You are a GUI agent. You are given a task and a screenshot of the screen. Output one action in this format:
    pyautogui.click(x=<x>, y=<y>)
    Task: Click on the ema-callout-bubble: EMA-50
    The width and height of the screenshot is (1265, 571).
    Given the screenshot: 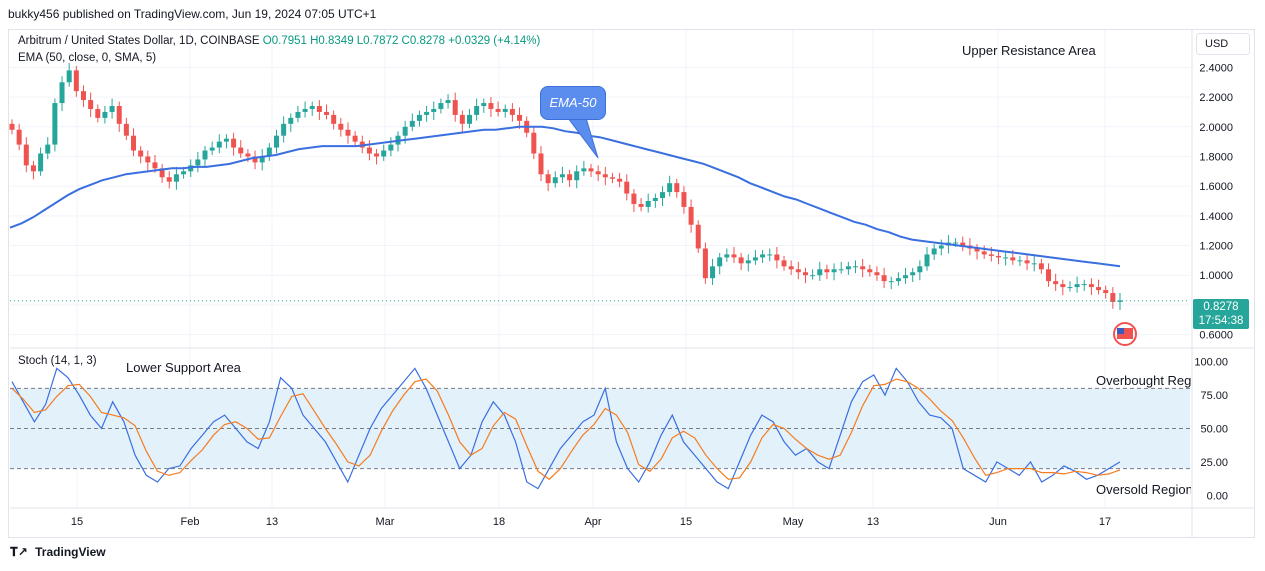 What is the action you would take?
    pyautogui.click(x=573, y=103)
    